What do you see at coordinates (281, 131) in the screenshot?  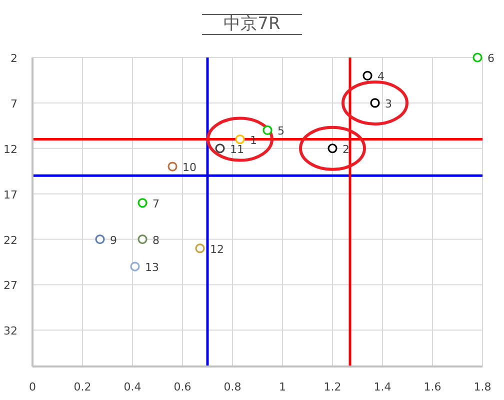 I see `series-label: 5` at bounding box center [281, 131].